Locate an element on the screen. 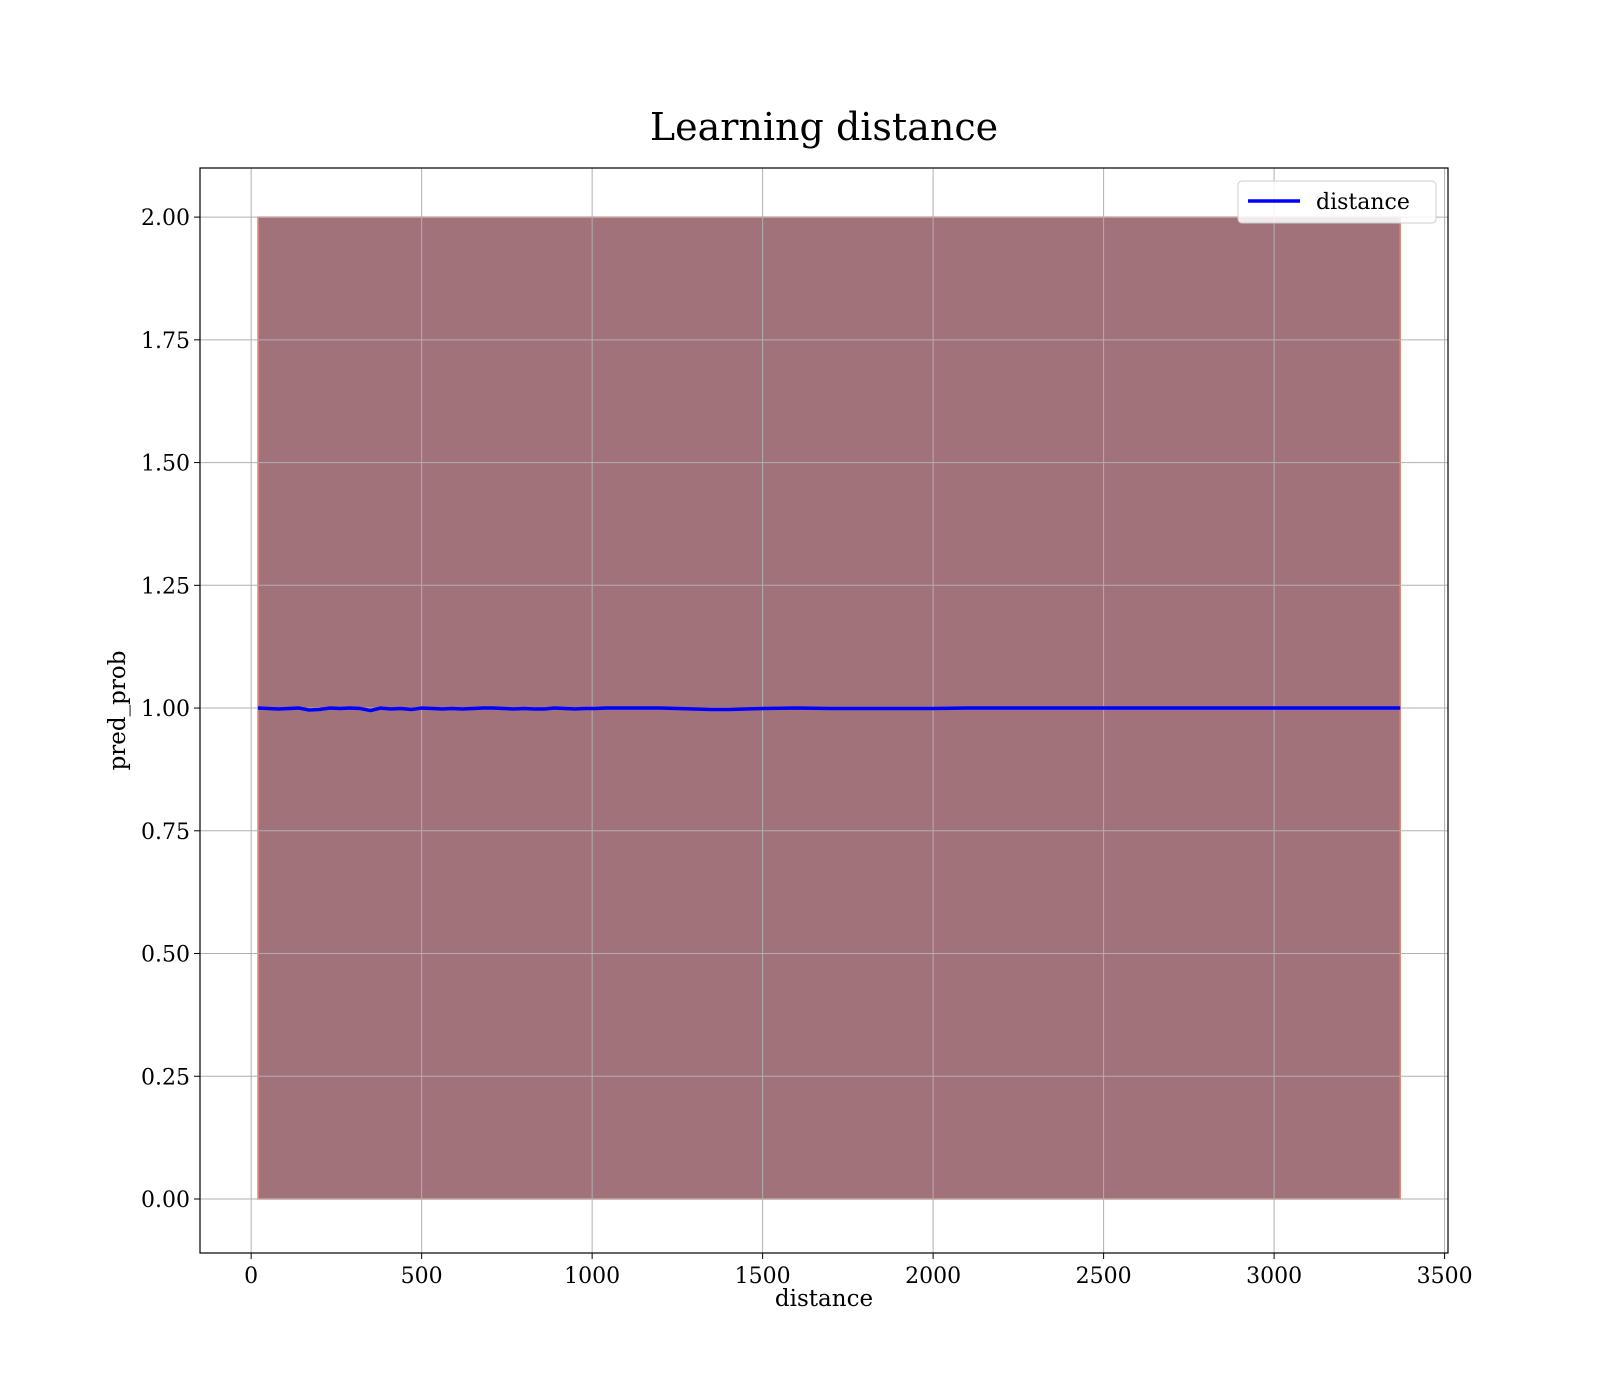  x-axis-ticks: 0 500 1000 1500 2000 2500 3000 3500 is located at coordinates (858, 1271).